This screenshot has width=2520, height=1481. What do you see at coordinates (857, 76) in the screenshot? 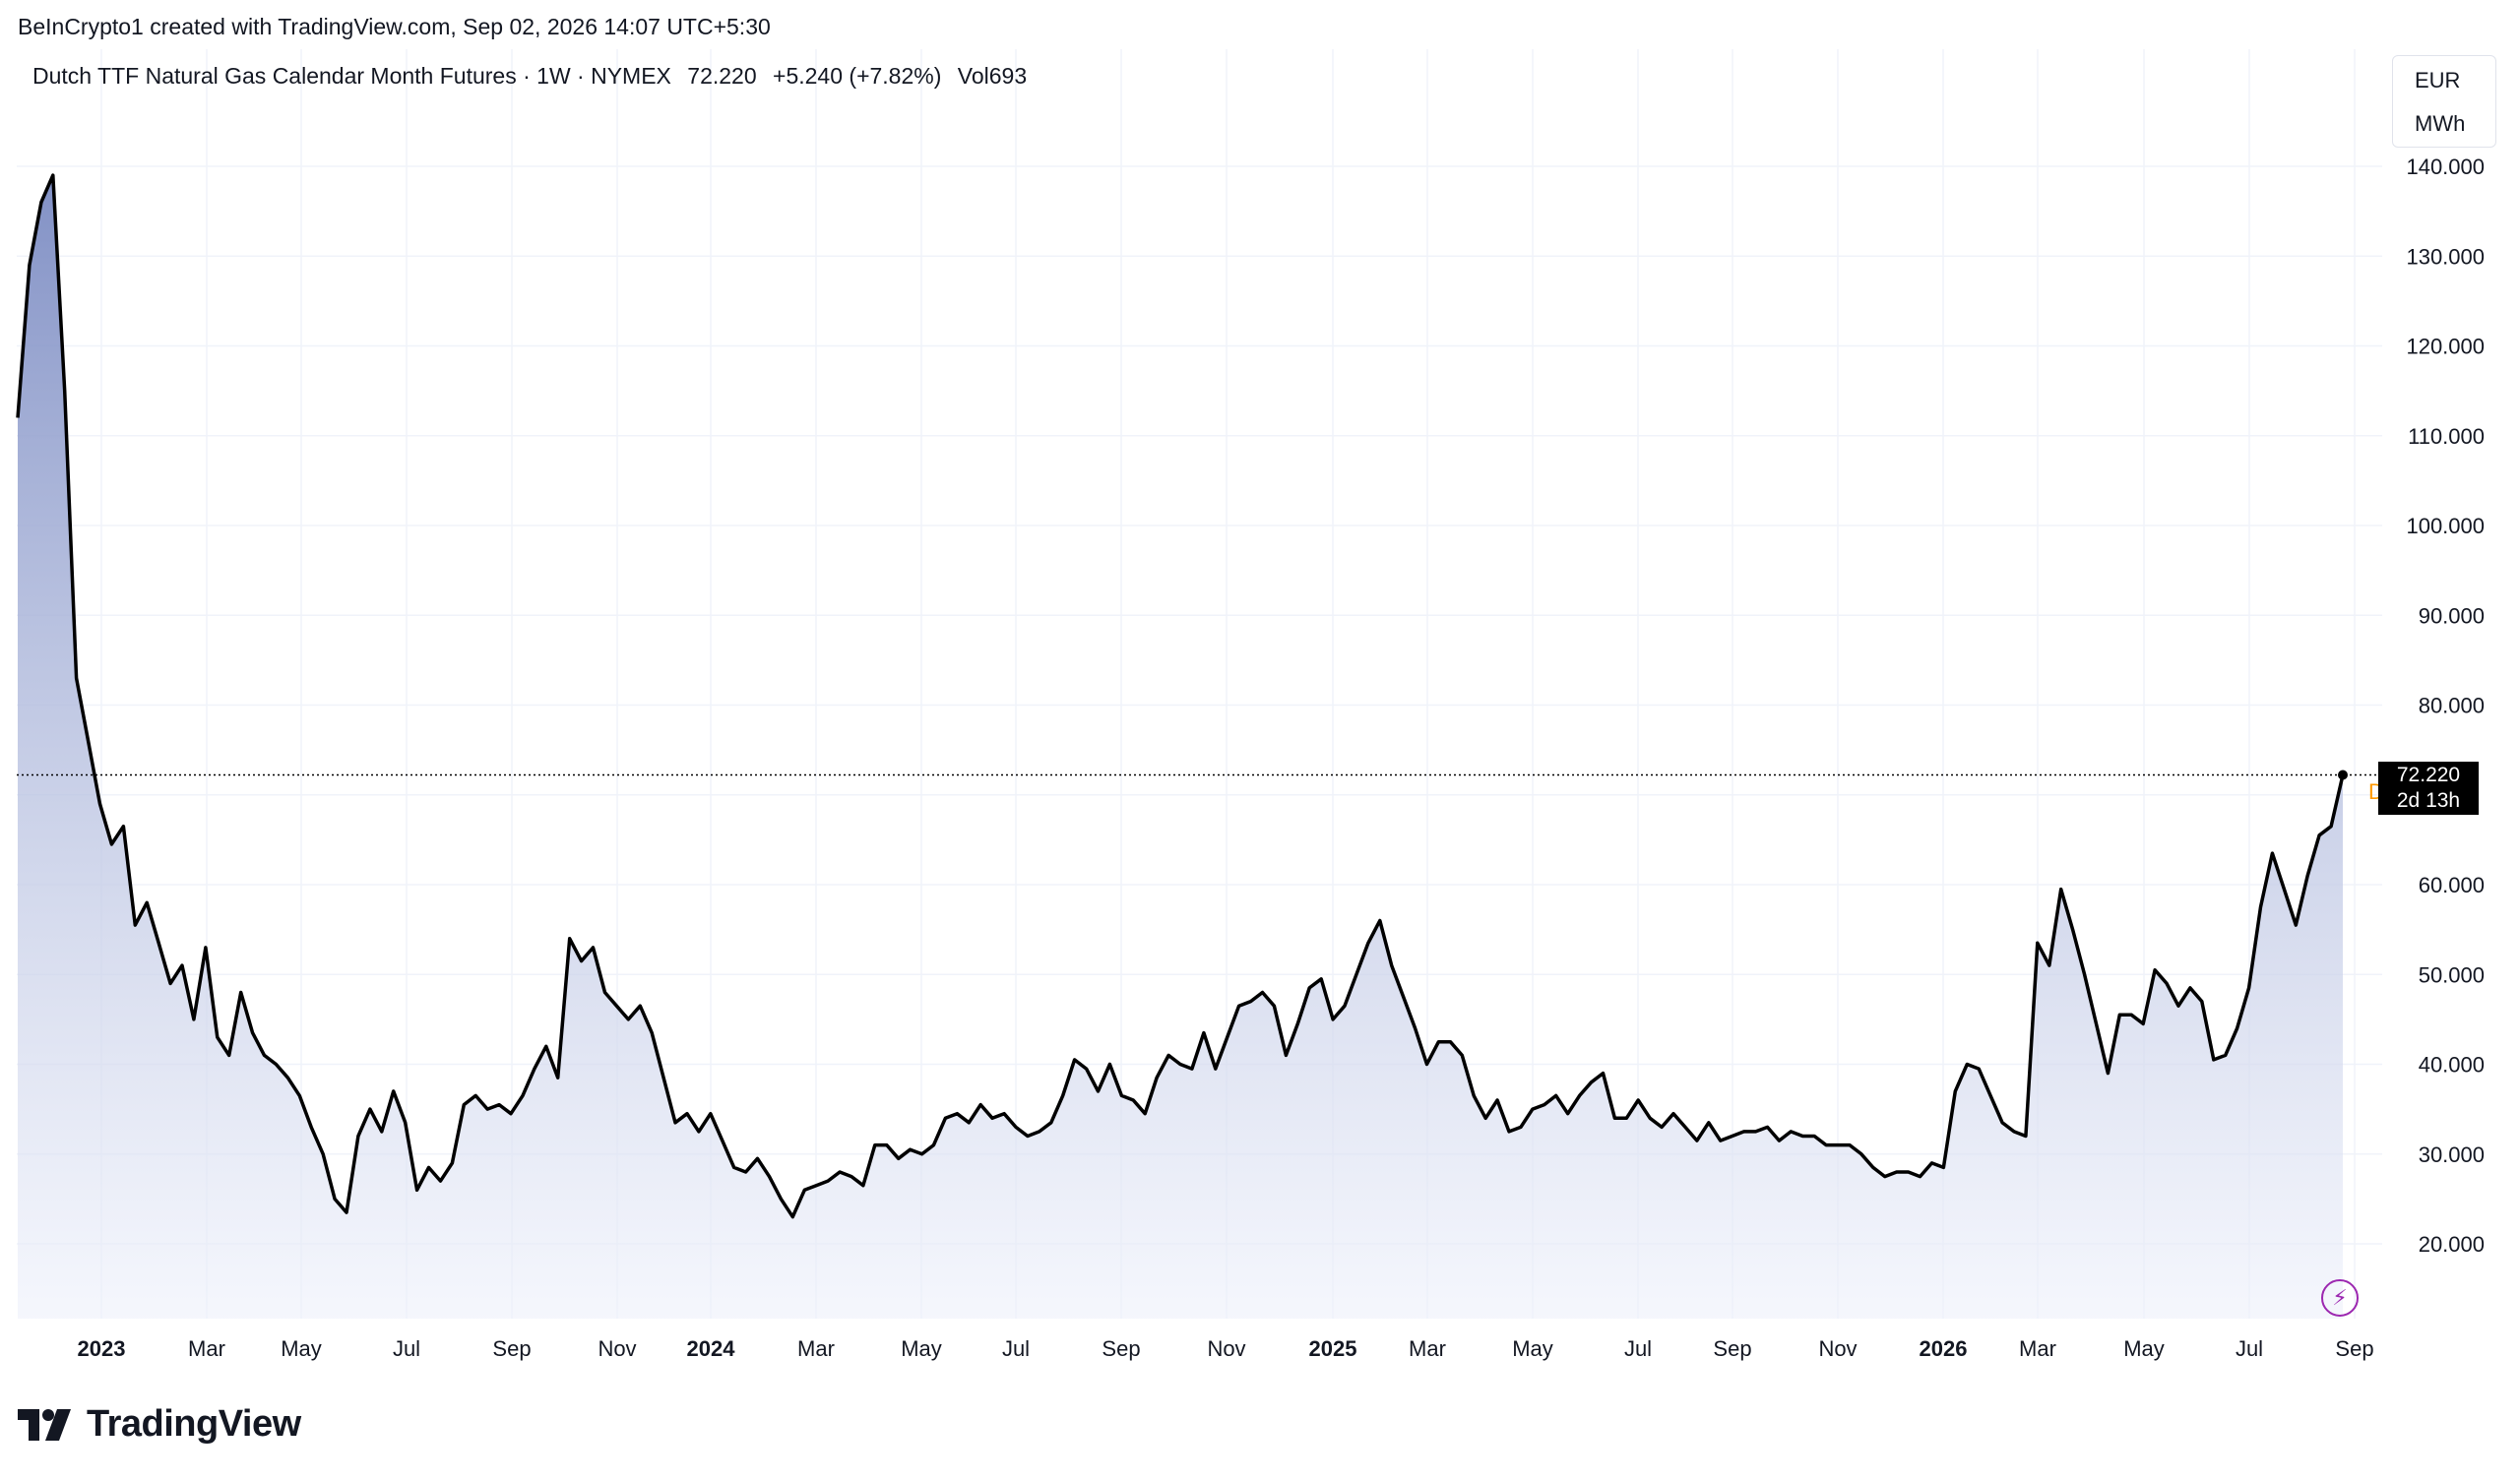
I see `legend-change: +5.240 (+7.82%)` at bounding box center [857, 76].